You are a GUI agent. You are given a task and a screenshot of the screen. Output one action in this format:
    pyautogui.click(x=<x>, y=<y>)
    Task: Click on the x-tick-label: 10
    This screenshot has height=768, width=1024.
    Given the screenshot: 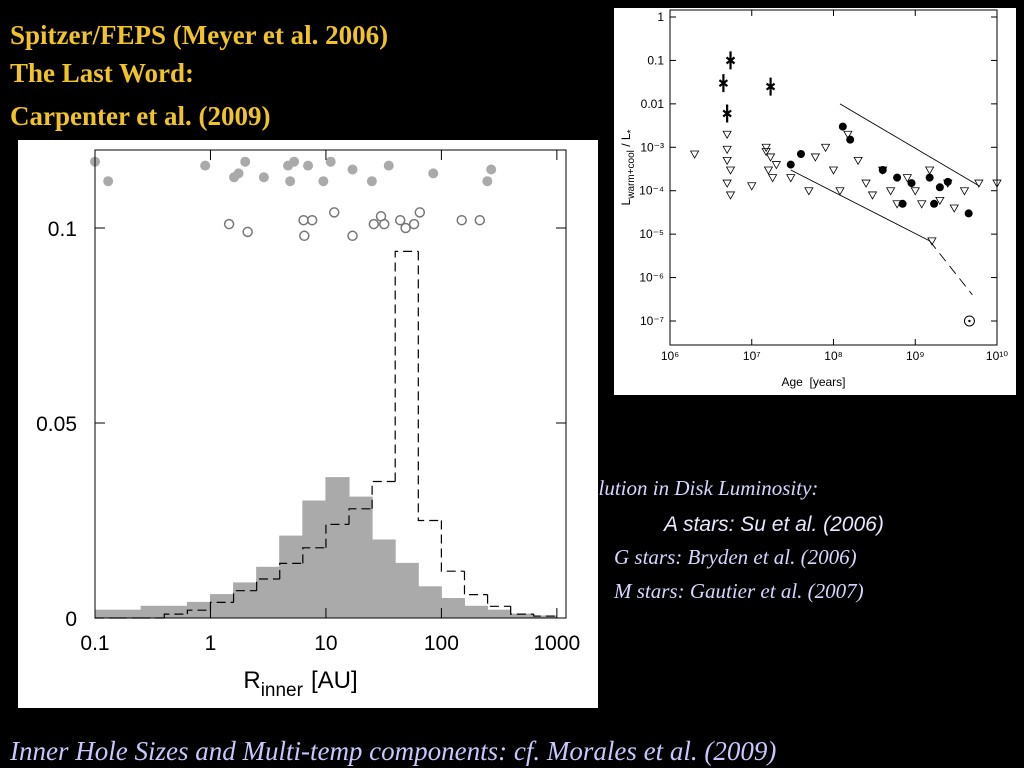 What is the action you would take?
    pyautogui.click(x=325, y=643)
    